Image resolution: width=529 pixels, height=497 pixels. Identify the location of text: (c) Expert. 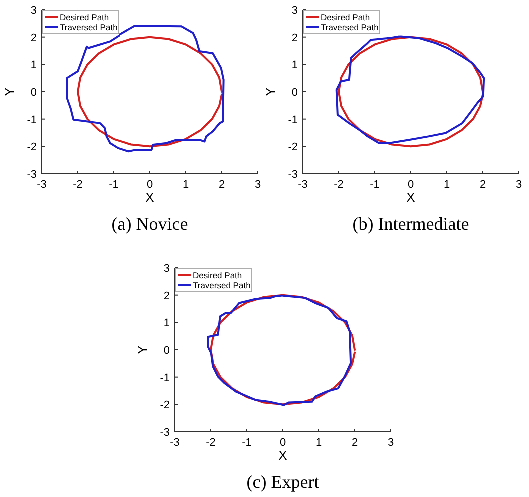
(283, 482).